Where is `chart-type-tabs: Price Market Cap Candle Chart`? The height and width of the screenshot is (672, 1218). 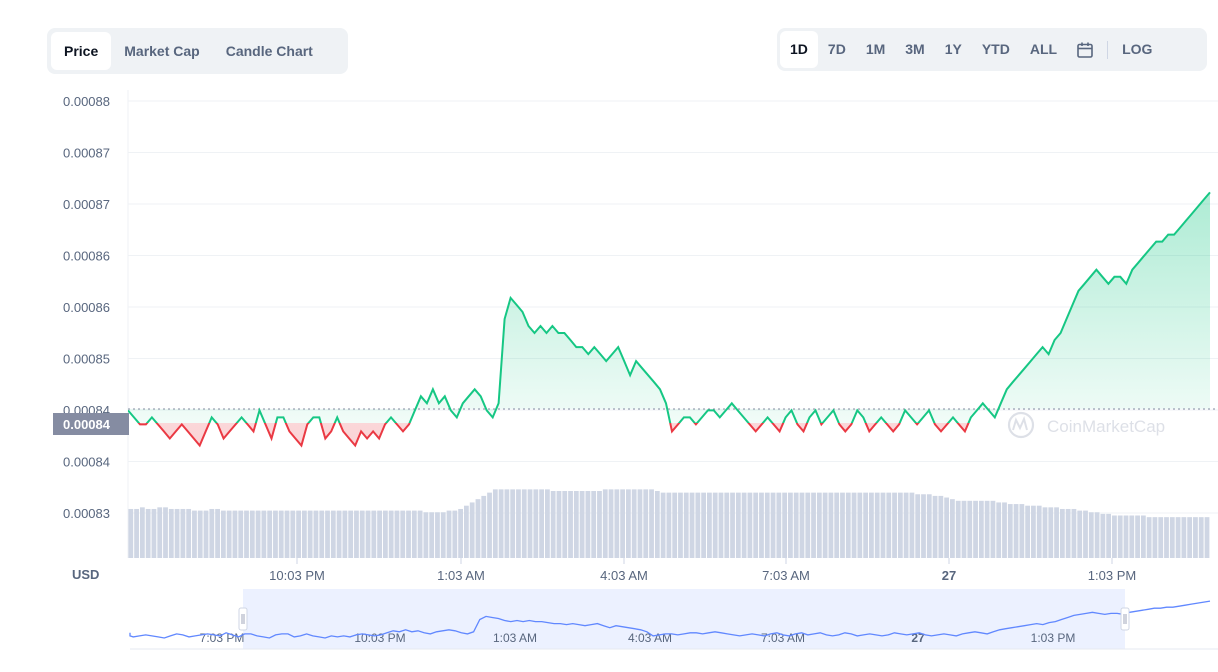 chart-type-tabs: Price Market Cap Candle Chart is located at coordinates (197, 51).